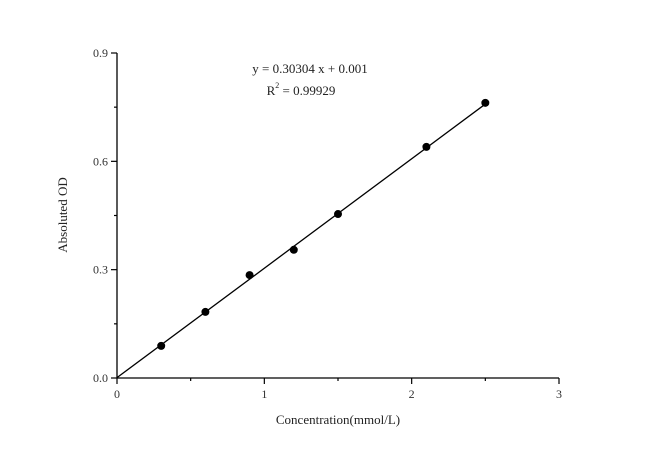  What do you see at coordinates (264, 394) in the screenshot?
I see `x-tick-label: 1` at bounding box center [264, 394].